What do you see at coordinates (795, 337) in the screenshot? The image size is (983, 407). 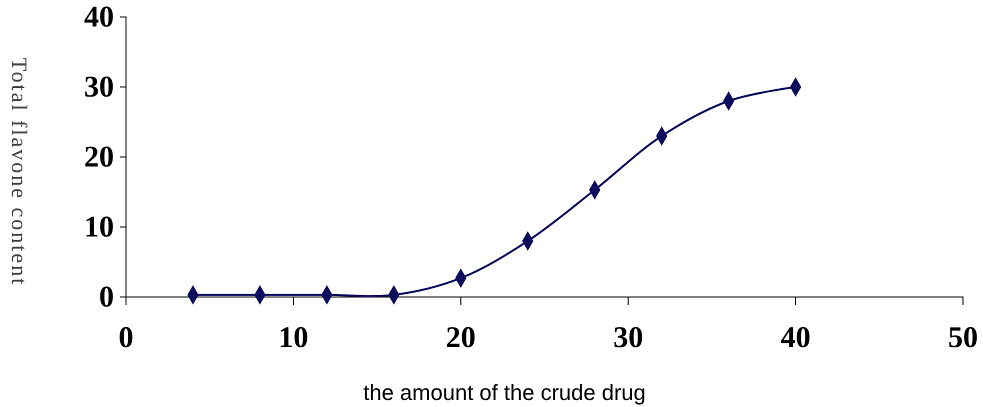 I see `x-tick-label: 40` at bounding box center [795, 337].